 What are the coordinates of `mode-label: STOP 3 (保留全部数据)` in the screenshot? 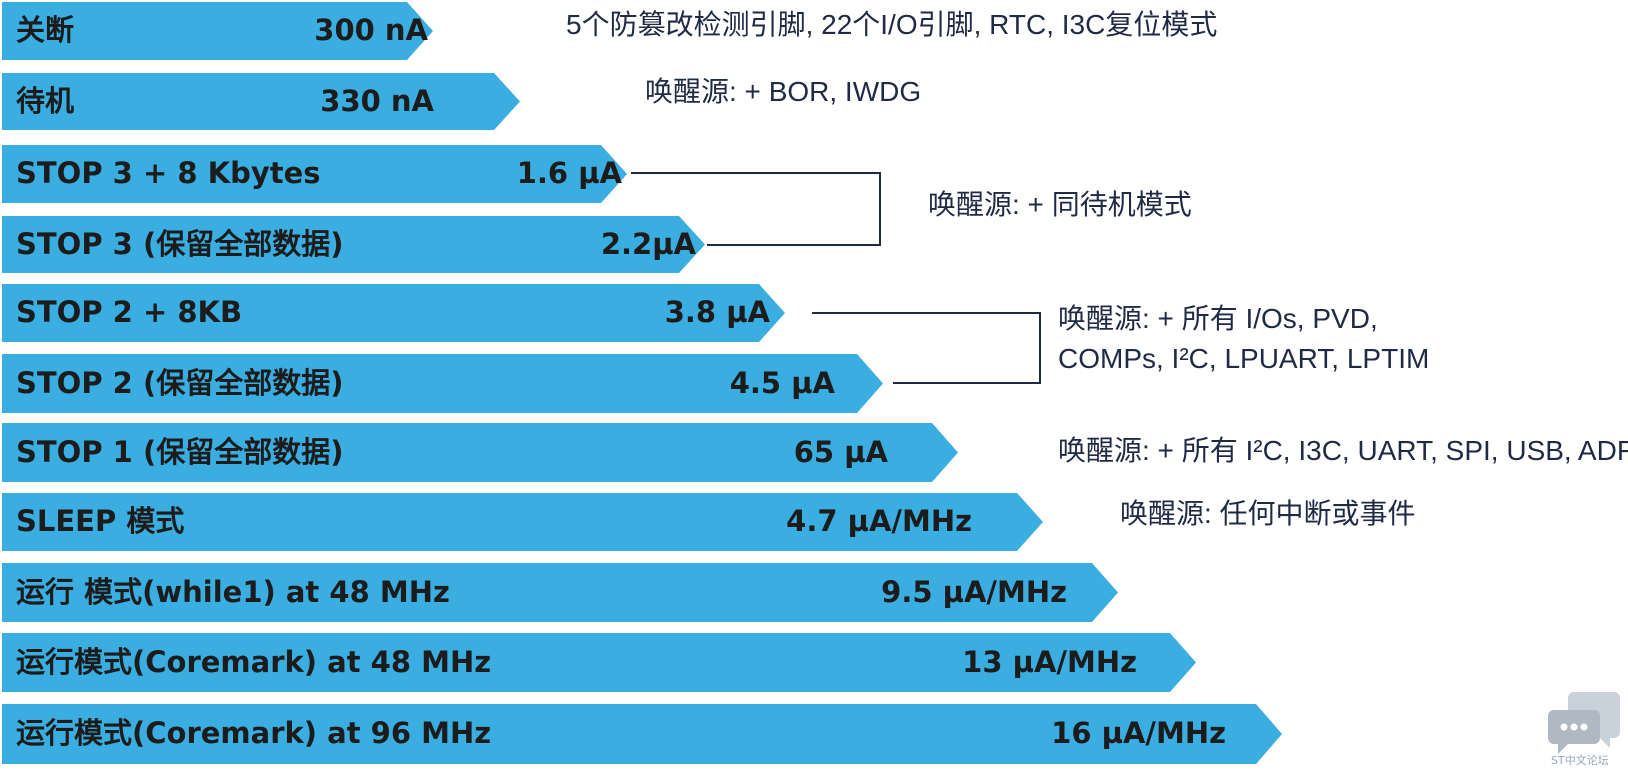 It's located at (180, 243).